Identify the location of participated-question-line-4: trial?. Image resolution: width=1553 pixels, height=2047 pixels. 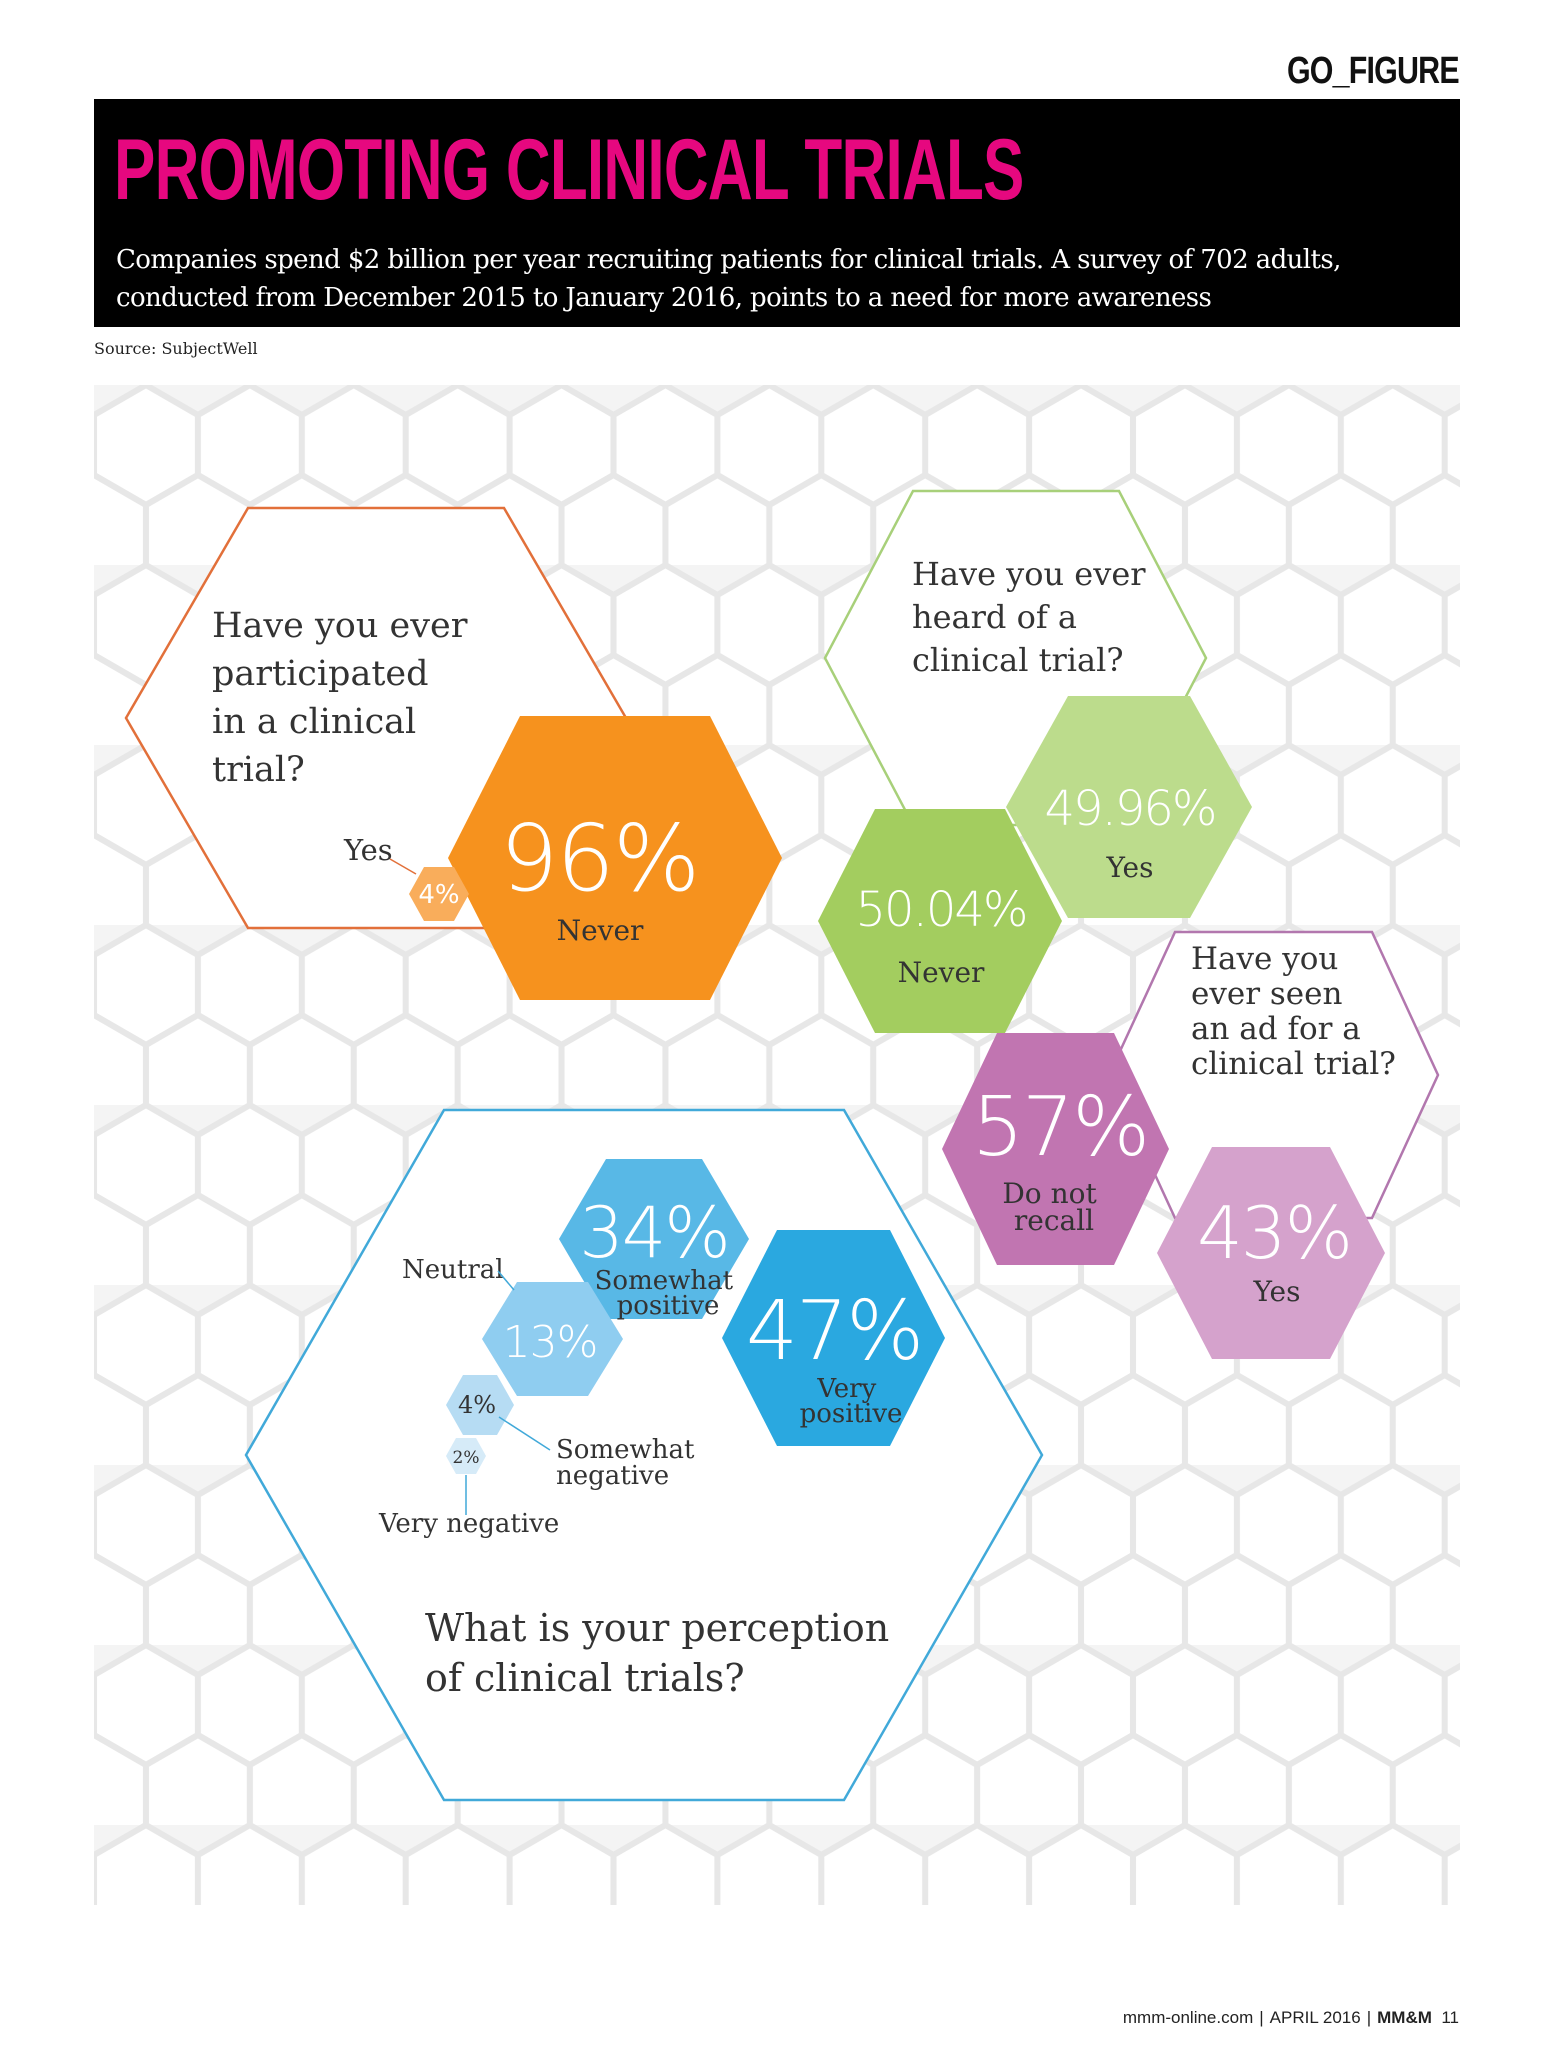
(258, 770).